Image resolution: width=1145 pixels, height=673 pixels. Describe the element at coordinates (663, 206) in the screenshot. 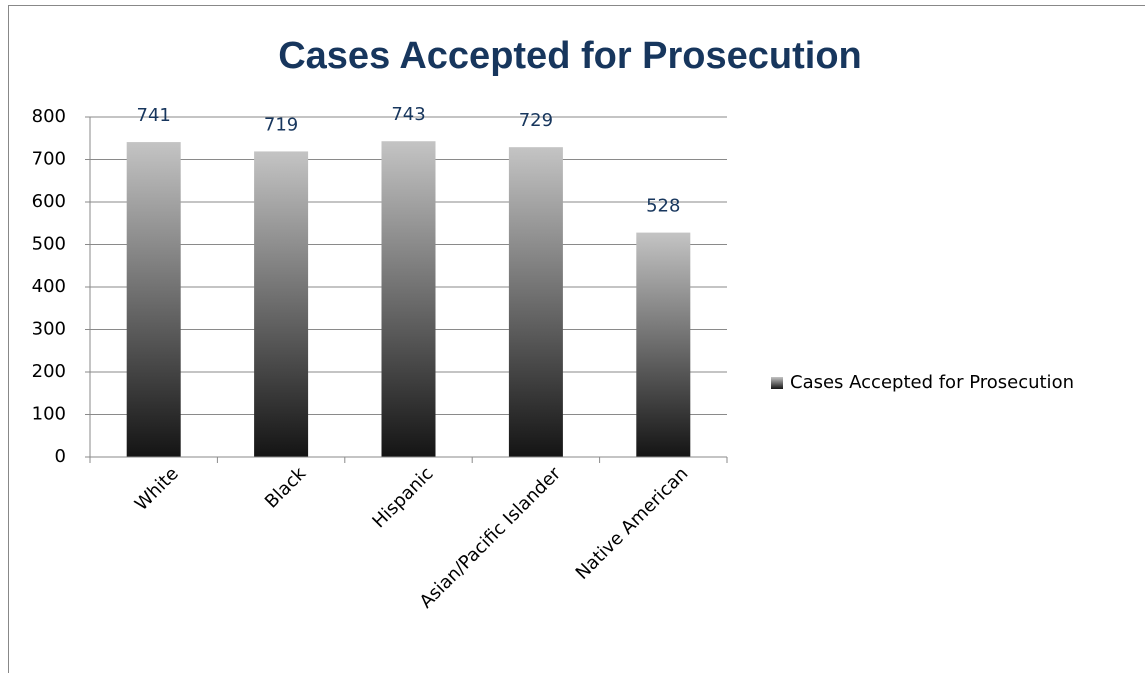

I see `data-label: 528` at that location.